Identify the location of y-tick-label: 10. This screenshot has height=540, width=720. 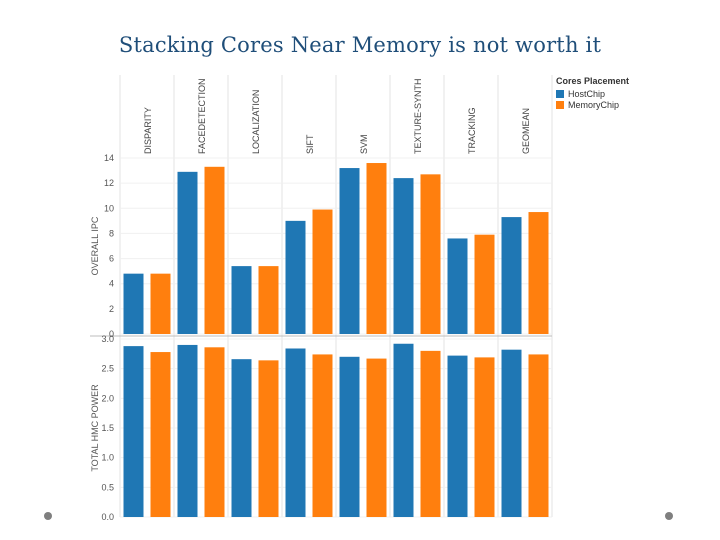
(109, 208).